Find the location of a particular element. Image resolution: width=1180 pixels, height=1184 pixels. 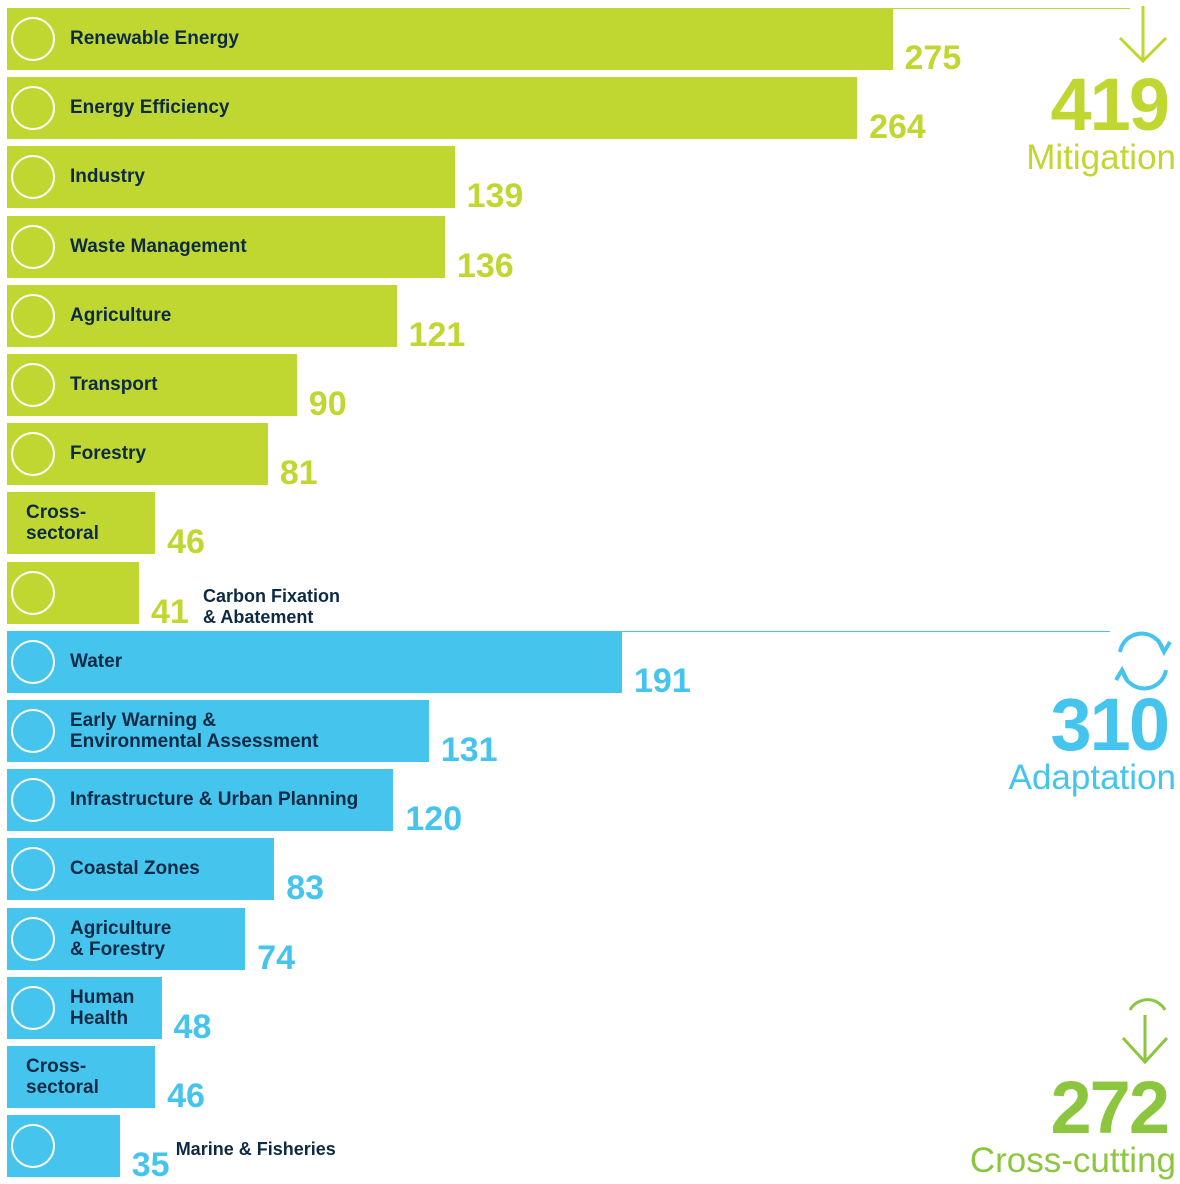

category-label: Renewable Energy is located at coordinates (154, 38).